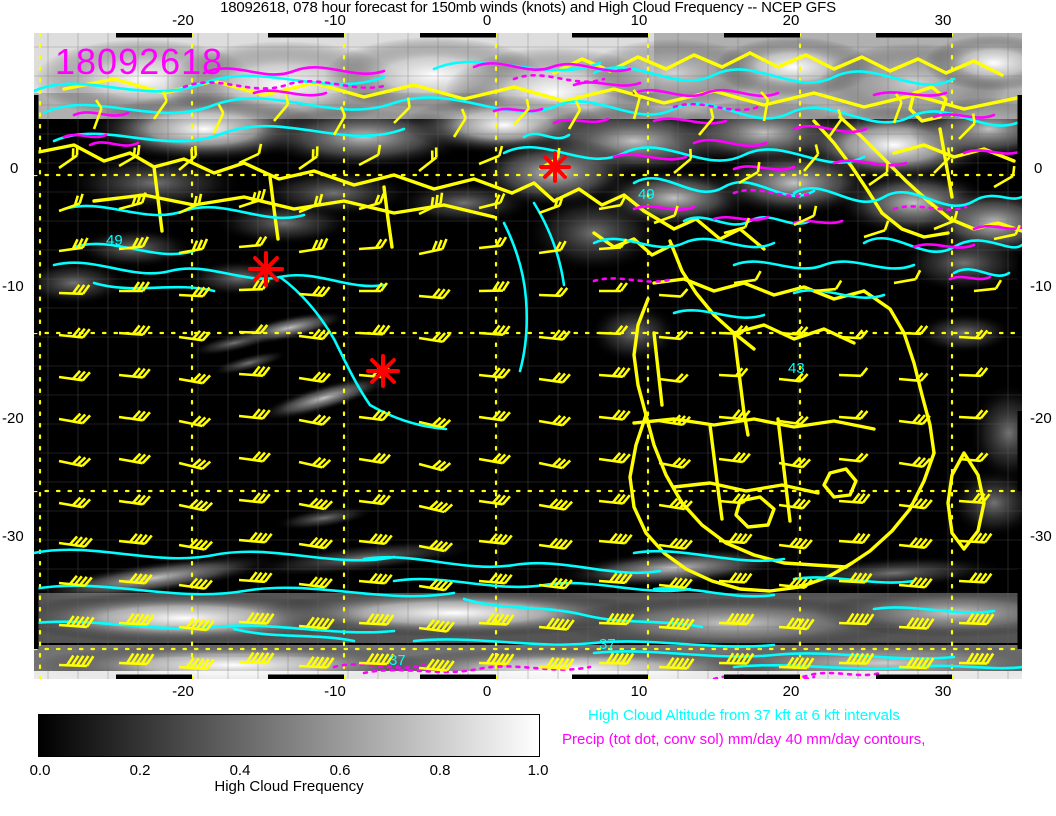  Describe the element at coordinates (791, 691) in the screenshot. I see `bottom-tick-4: 20` at that location.